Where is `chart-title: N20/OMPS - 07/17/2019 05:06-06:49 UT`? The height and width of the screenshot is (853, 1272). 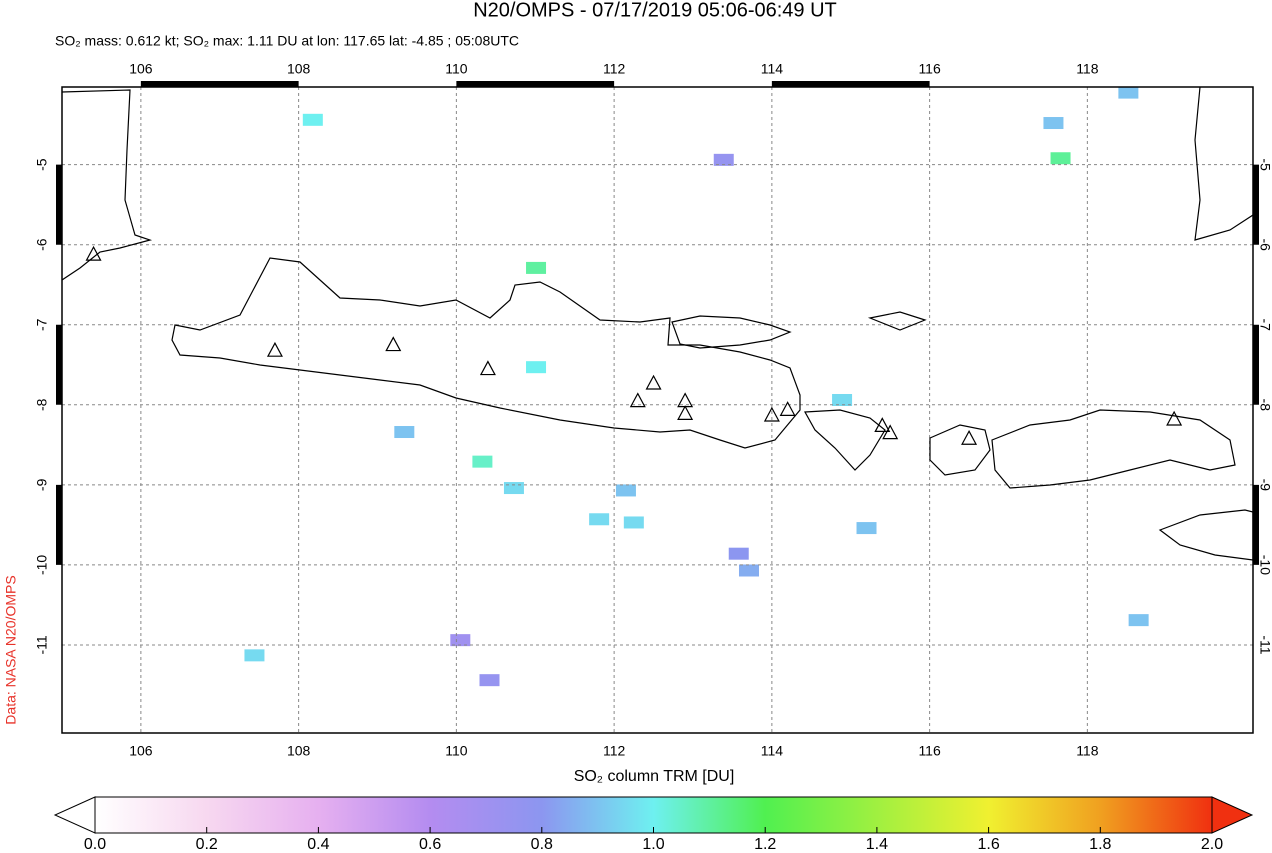 chart-title: N20/OMPS - 07/17/2019 05:06-06:49 UT is located at coordinates (655, 10).